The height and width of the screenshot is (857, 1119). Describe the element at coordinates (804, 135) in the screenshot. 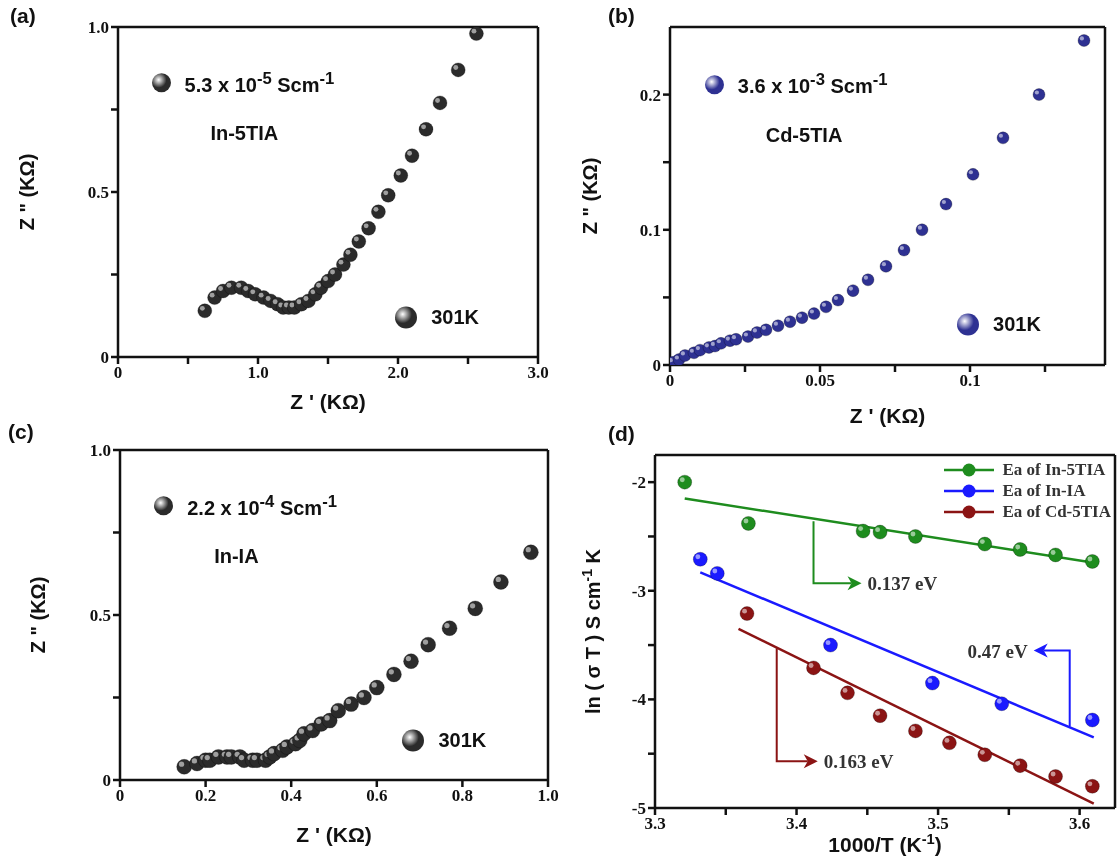

I see `annotation: Cd-5TIA` at that location.